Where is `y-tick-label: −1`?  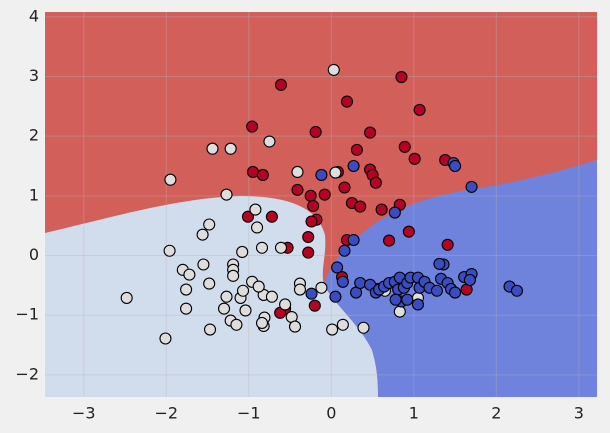 y-tick-label: −1 is located at coordinates (27, 314).